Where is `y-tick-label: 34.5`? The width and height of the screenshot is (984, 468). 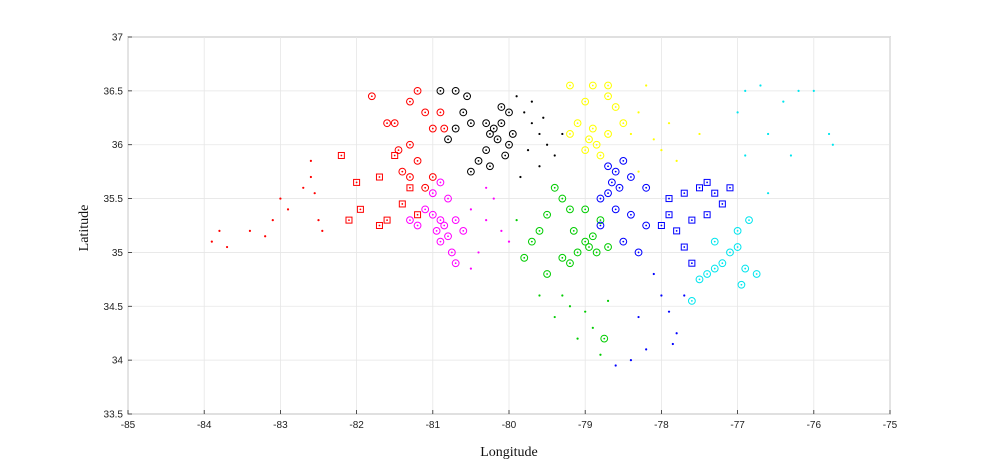 y-tick-label: 34.5 is located at coordinates (114, 307).